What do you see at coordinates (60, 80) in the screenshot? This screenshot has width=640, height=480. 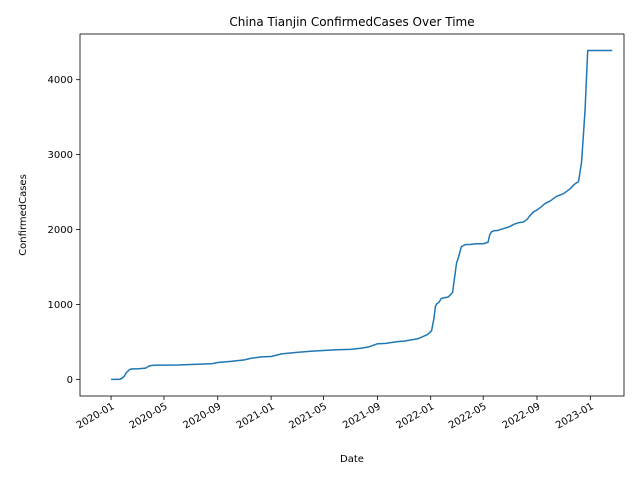 I see `y-tick-label: 4000` at bounding box center [60, 80].